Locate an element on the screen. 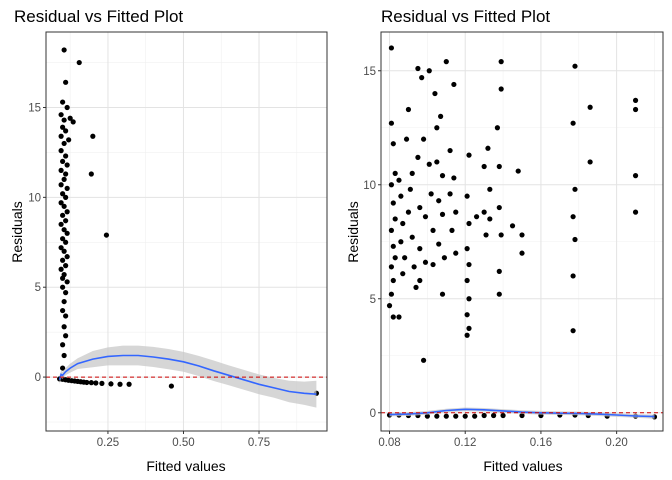  right-y-axis-title: Residuals is located at coordinates (353, 231).